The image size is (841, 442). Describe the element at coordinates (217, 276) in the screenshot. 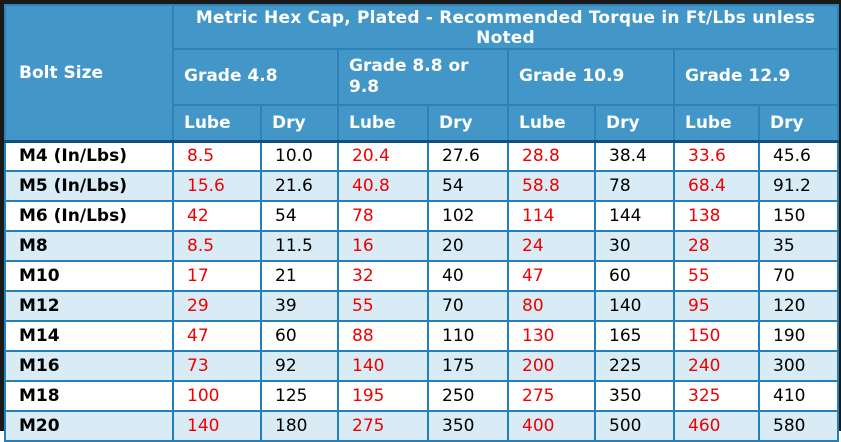

I see `lube-value-cell: 17` at that location.